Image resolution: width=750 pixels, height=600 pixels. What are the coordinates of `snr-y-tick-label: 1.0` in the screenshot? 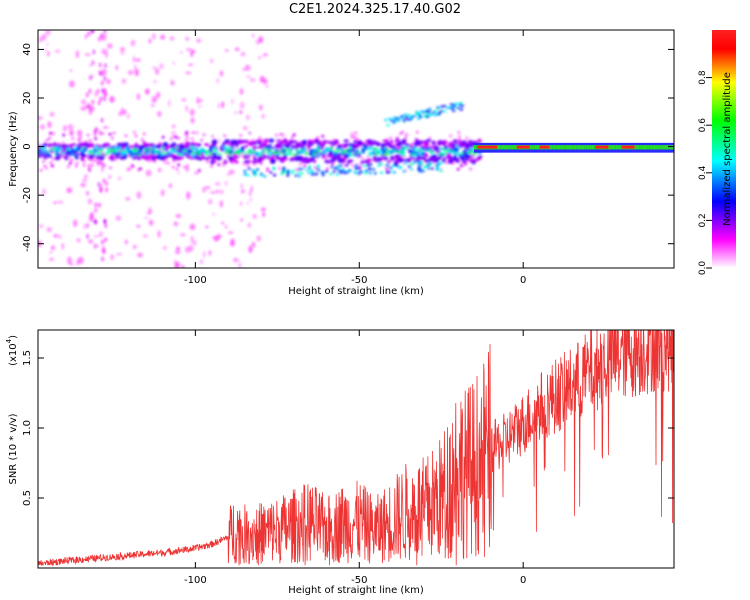 It's located at (27, 428).